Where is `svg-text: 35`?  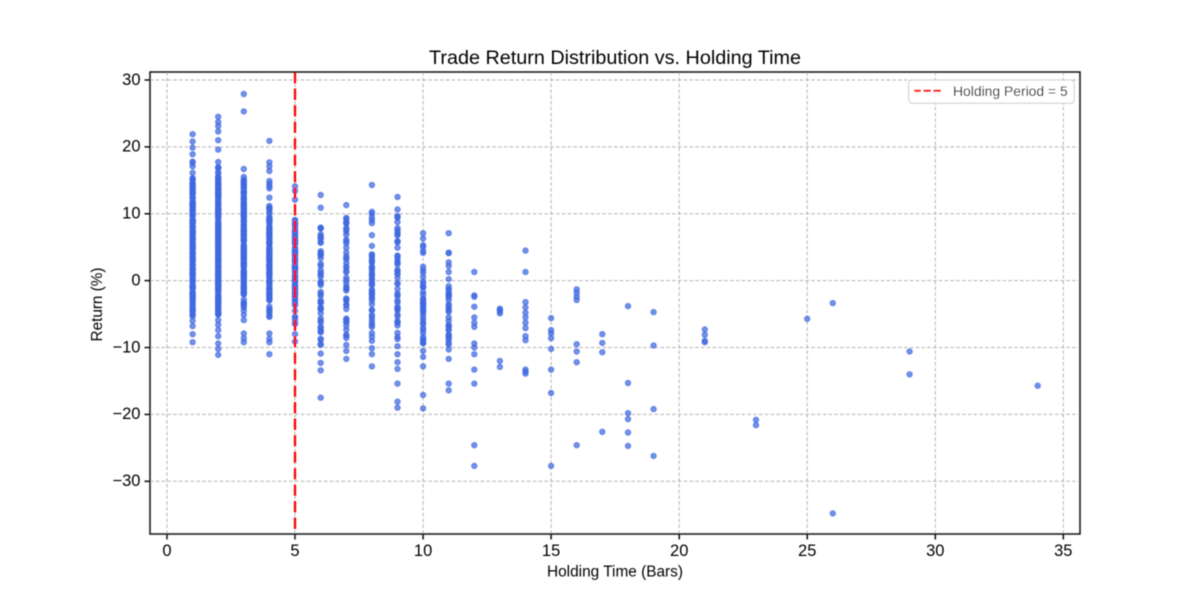 svg-text: 35 is located at coordinates (1063, 551).